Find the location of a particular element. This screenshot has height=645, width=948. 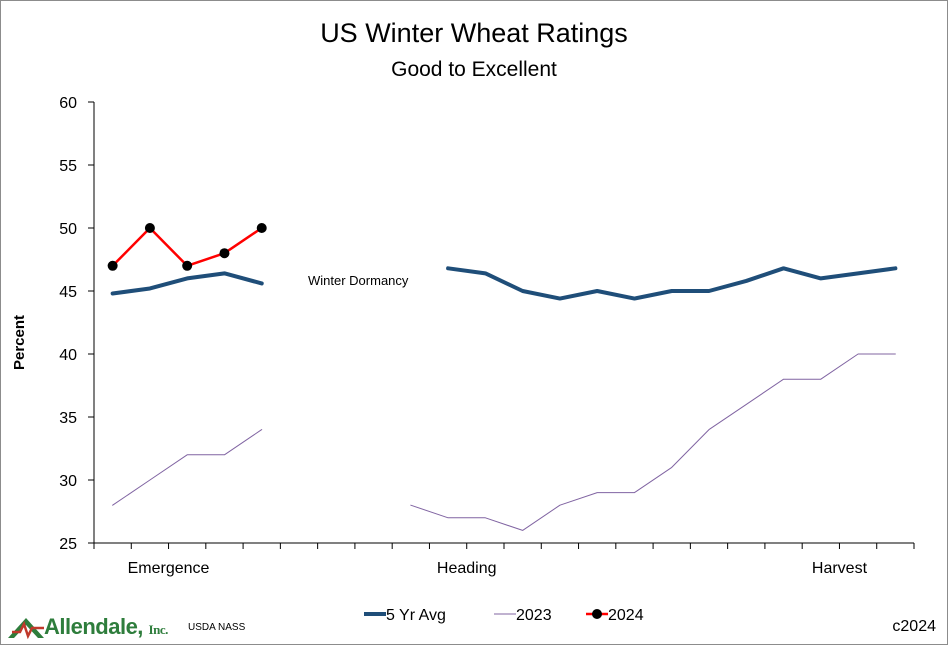

y-tick-label: 30 is located at coordinates (68, 481).